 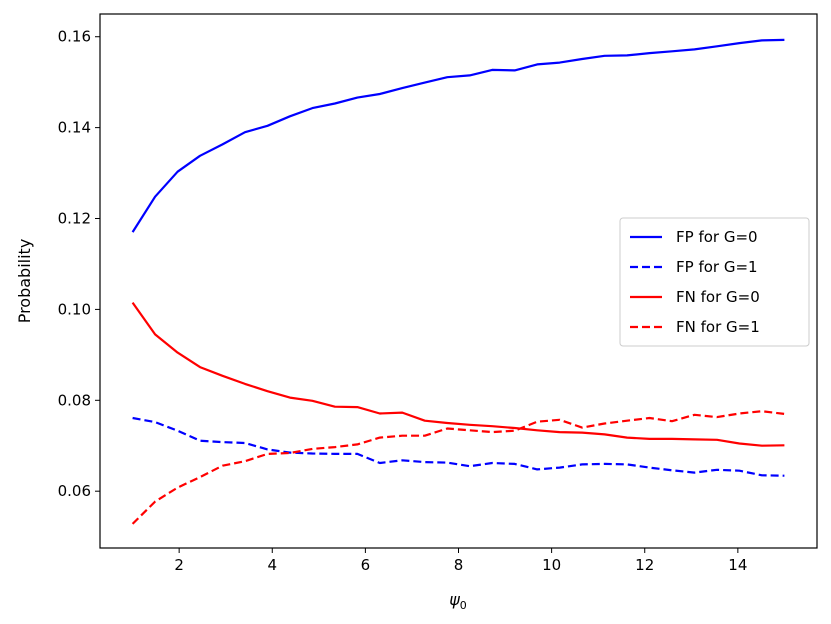 What do you see at coordinates (717, 237) in the screenshot?
I see `legend-entry-label: FP for G=0` at bounding box center [717, 237].